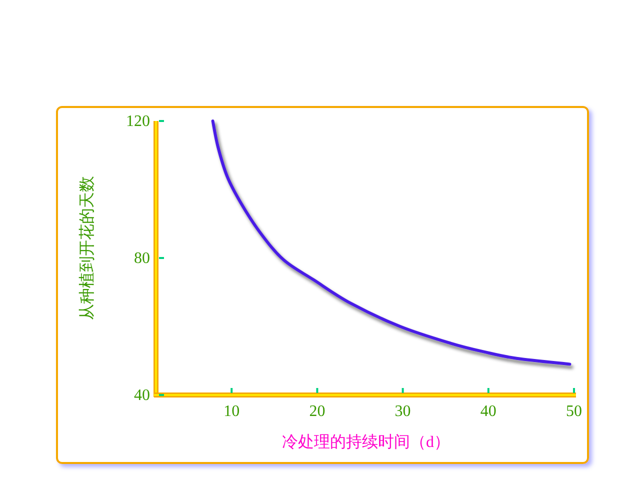  I want to click on y-tick-label: 80, so click(142, 258).